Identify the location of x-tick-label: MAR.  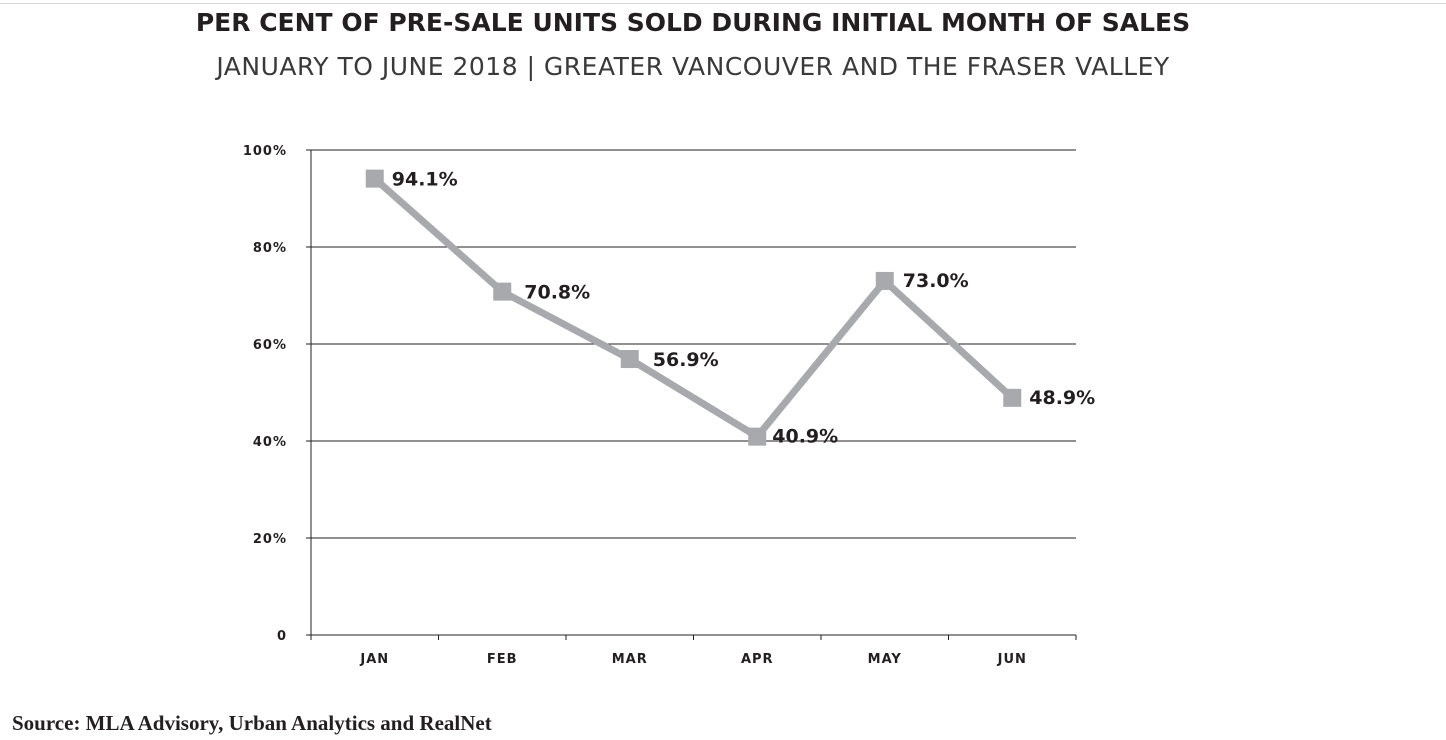
(630, 659).